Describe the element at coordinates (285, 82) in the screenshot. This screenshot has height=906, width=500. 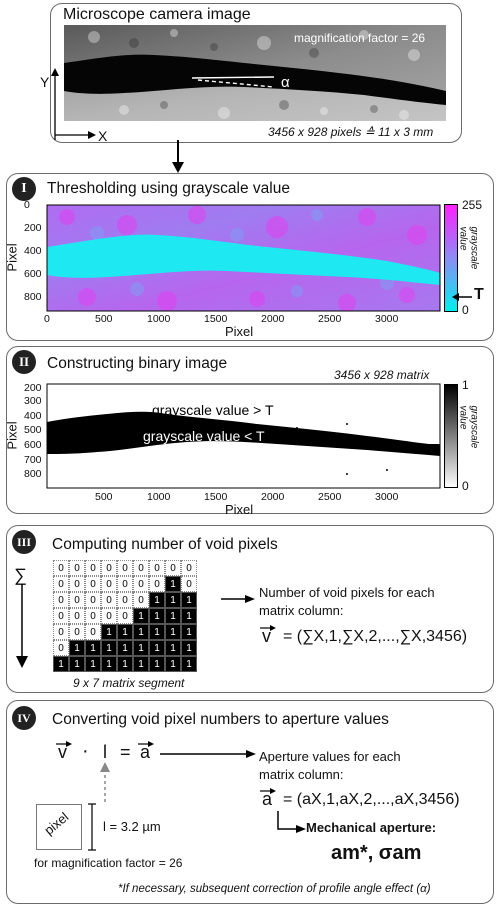
I see `alpha-label: α` at that location.